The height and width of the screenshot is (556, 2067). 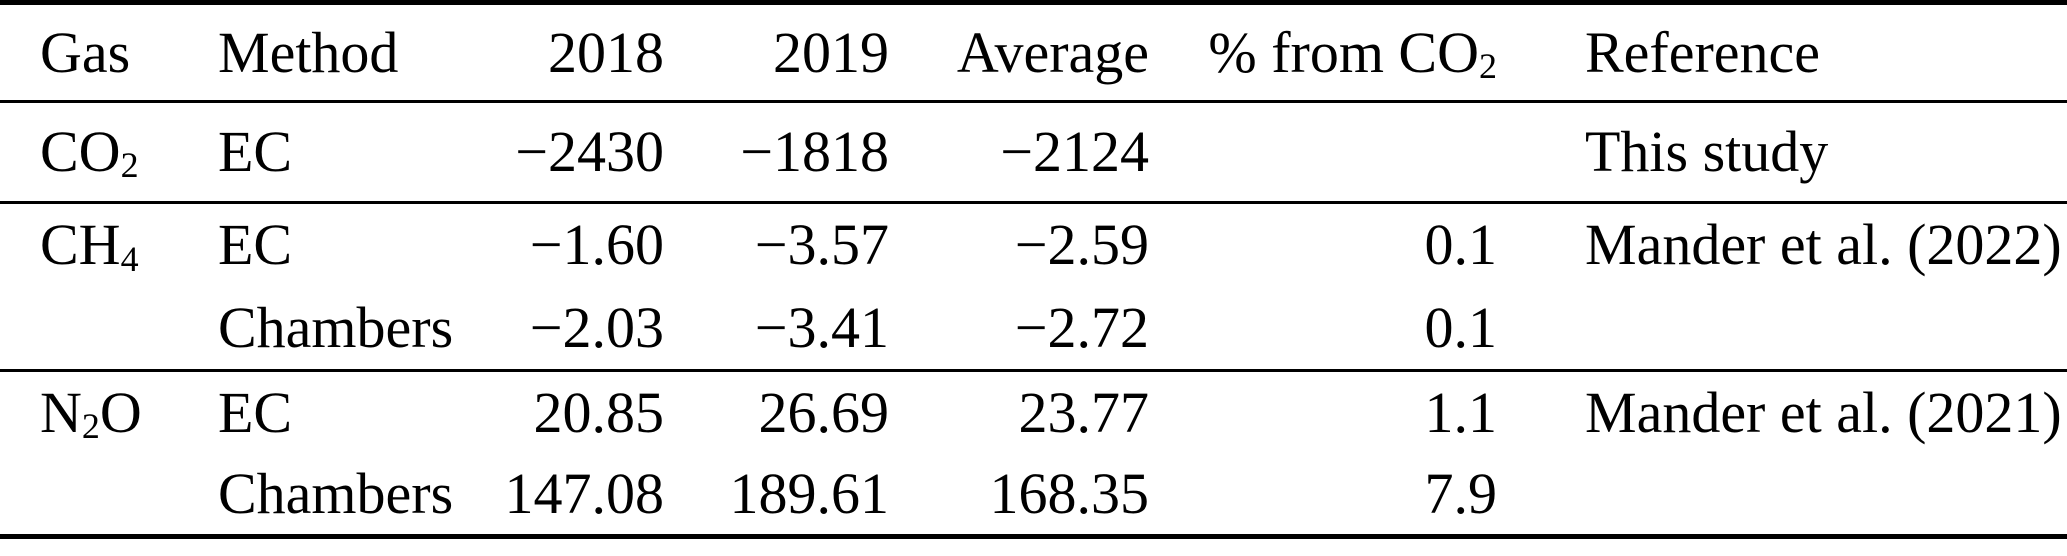 What do you see at coordinates (308, 52) in the screenshot?
I see `header-label: Method` at bounding box center [308, 52].